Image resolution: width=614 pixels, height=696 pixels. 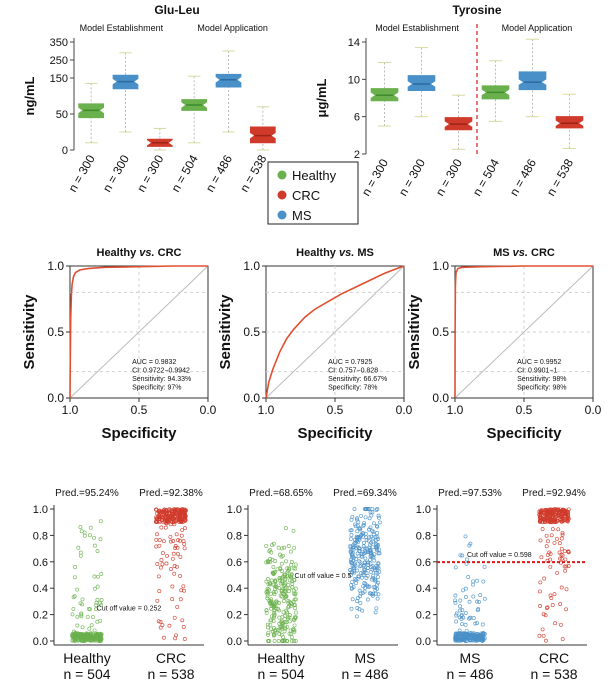 What do you see at coordinates (40, 536) in the screenshot?
I see `y-tick-label: 0.8` at bounding box center [40, 536].